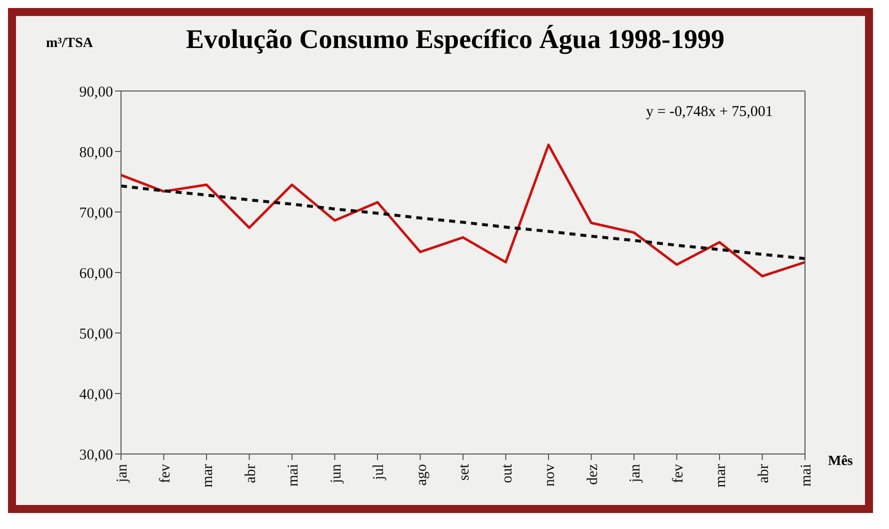 This screenshot has height=529, width=889. Describe the element at coordinates (422, 475) in the screenshot. I see `x-tick-label: ago` at that location.